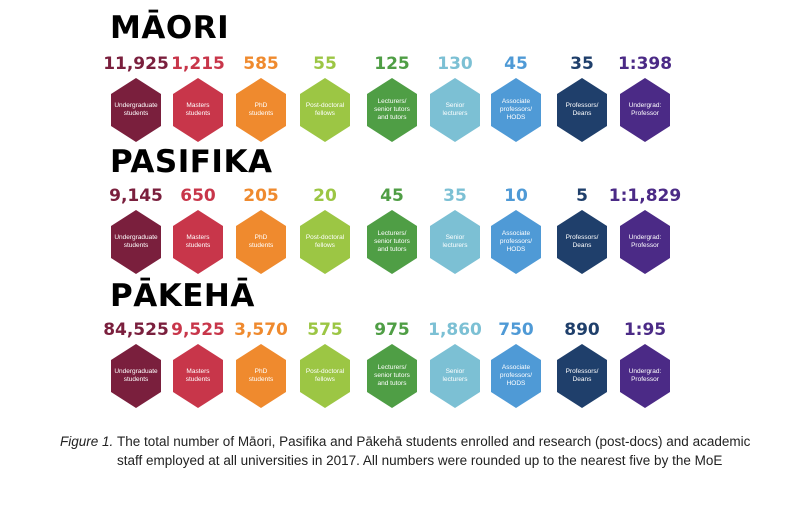 Image resolution: width=806 pixels, height=512 pixels. Describe the element at coordinates (392, 64) in the screenshot. I see `stat-value: 125` at that location.